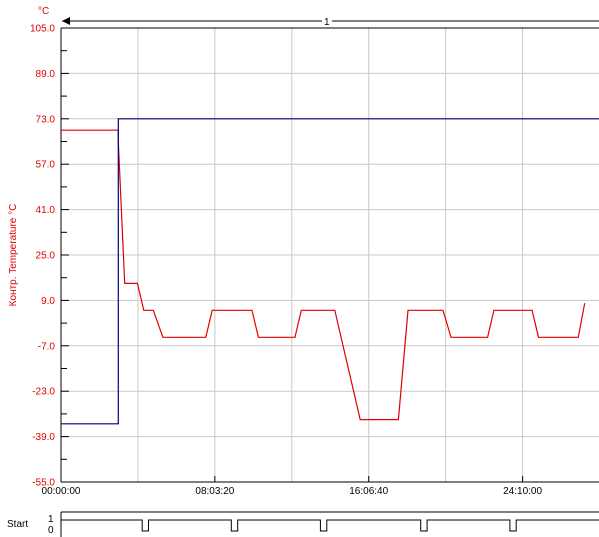 Image resolution: width=599 pixels, height=537 pixels. I want to click on marker-label: 1, so click(327, 22).